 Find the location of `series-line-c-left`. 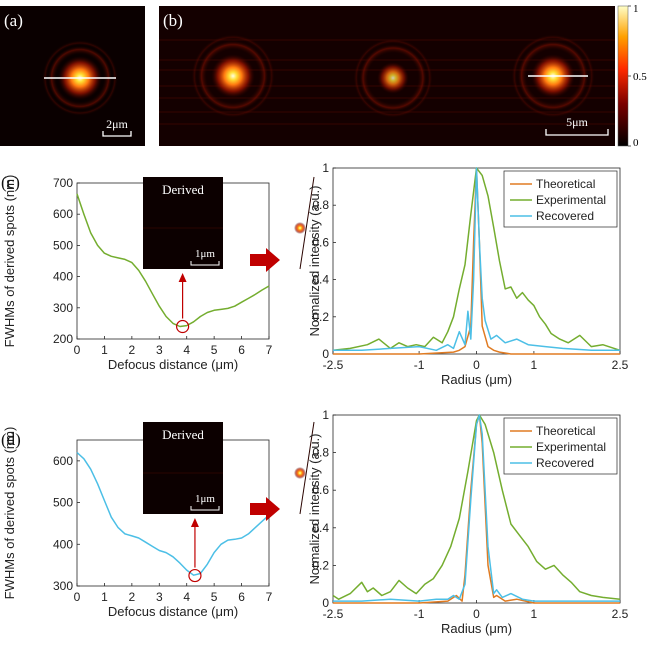

series-line-c-left is located at coordinates (173, 260).